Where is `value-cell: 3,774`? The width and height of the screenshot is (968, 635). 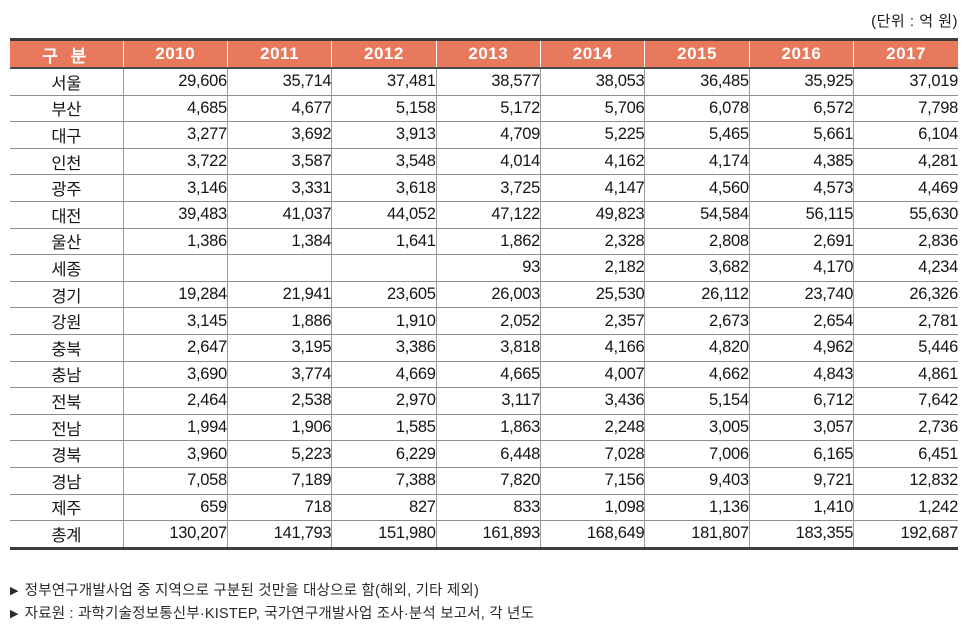
value-cell: 3,774 is located at coordinates (279, 374).